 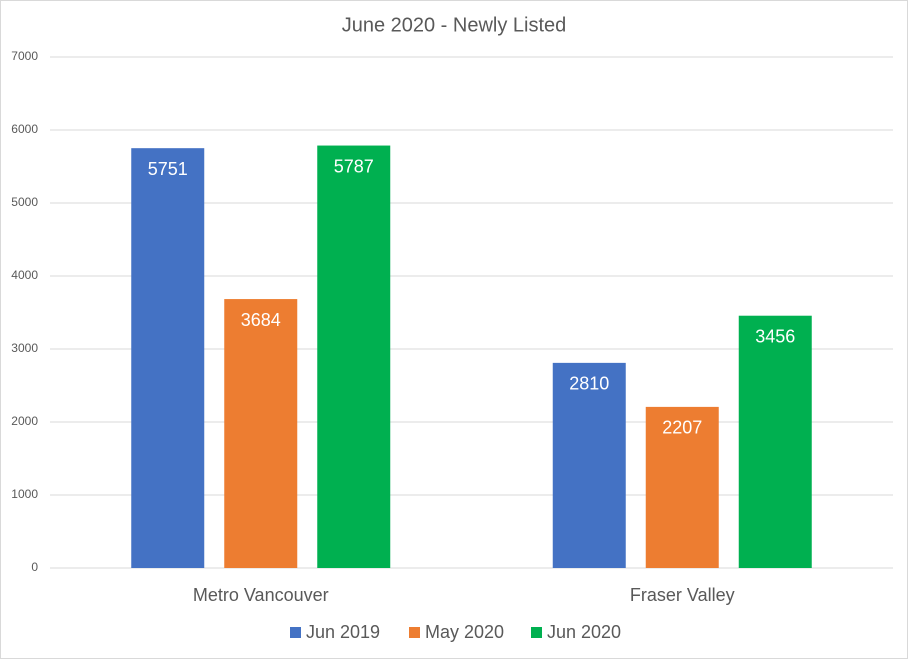 What do you see at coordinates (682, 428) in the screenshot?
I see `value-label: 2207` at bounding box center [682, 428].